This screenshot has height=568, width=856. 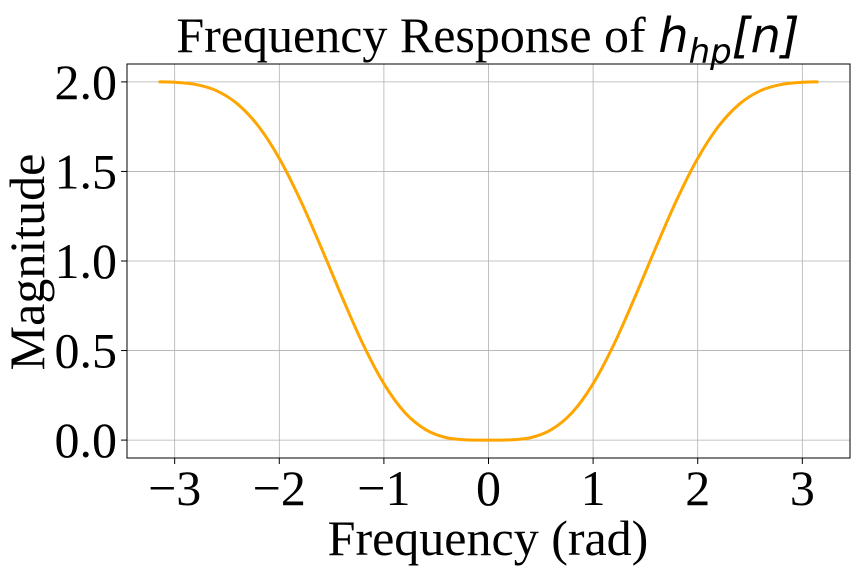 What do you see at coordinates (86, 440) in the screenshot?
I see `y-tick-label: 0.0` at bounding box center [86, 440].